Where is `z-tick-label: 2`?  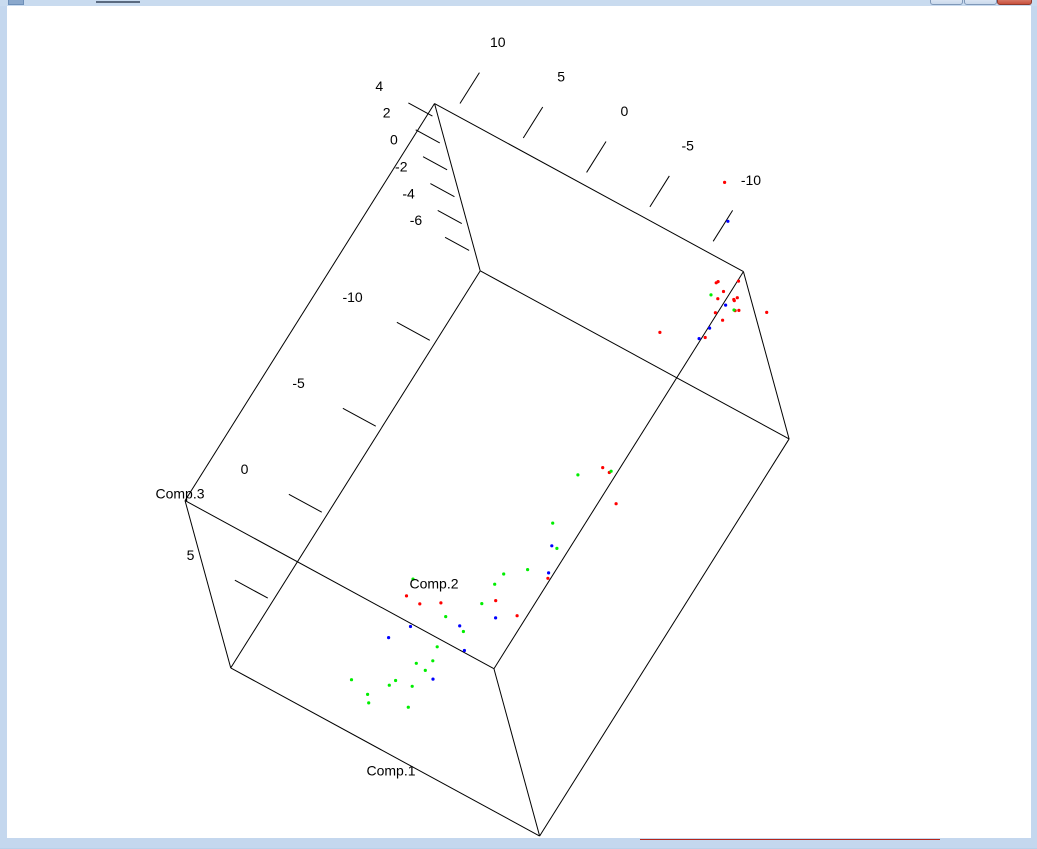 z-tick-label: 2 is located at coordinates (387, 113).